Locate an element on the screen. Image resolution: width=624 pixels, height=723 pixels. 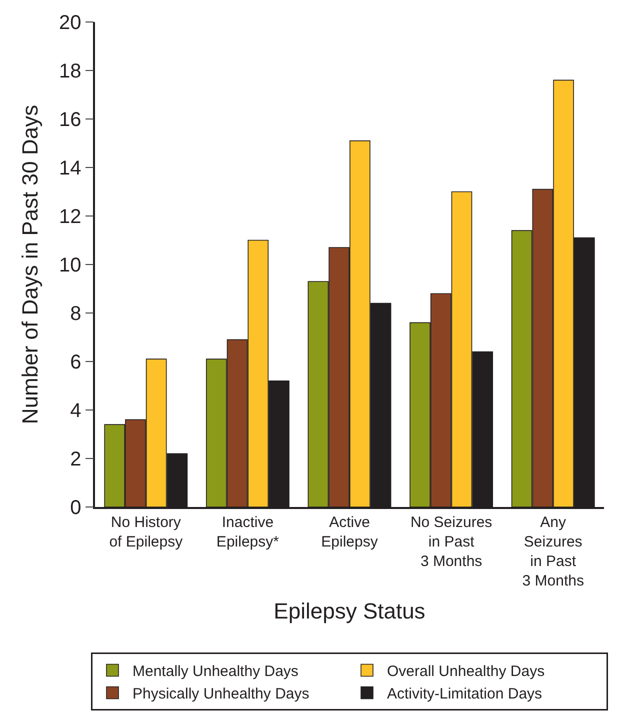
y-tick-label: 20 is located at coordinates (70, 23).